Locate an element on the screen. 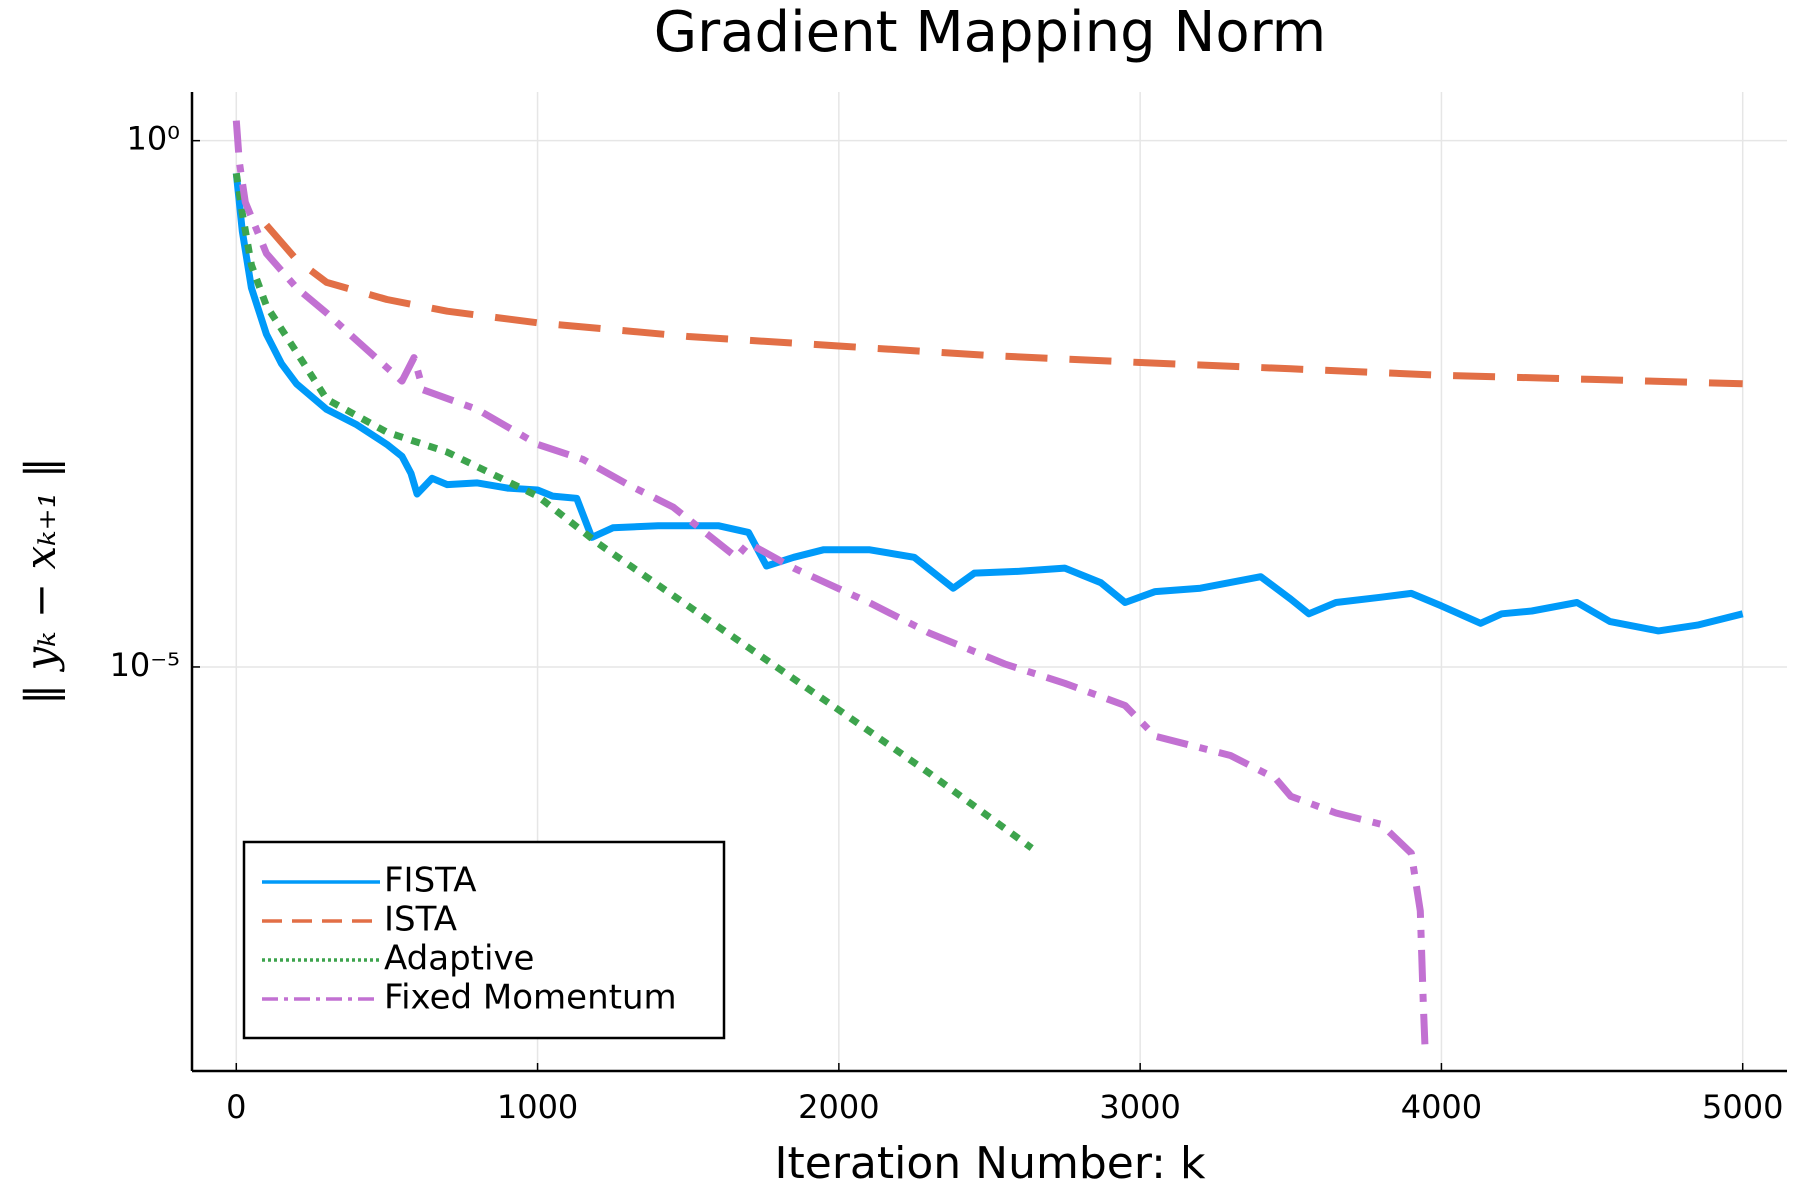  series-line is located at coordinates (1003, 305).